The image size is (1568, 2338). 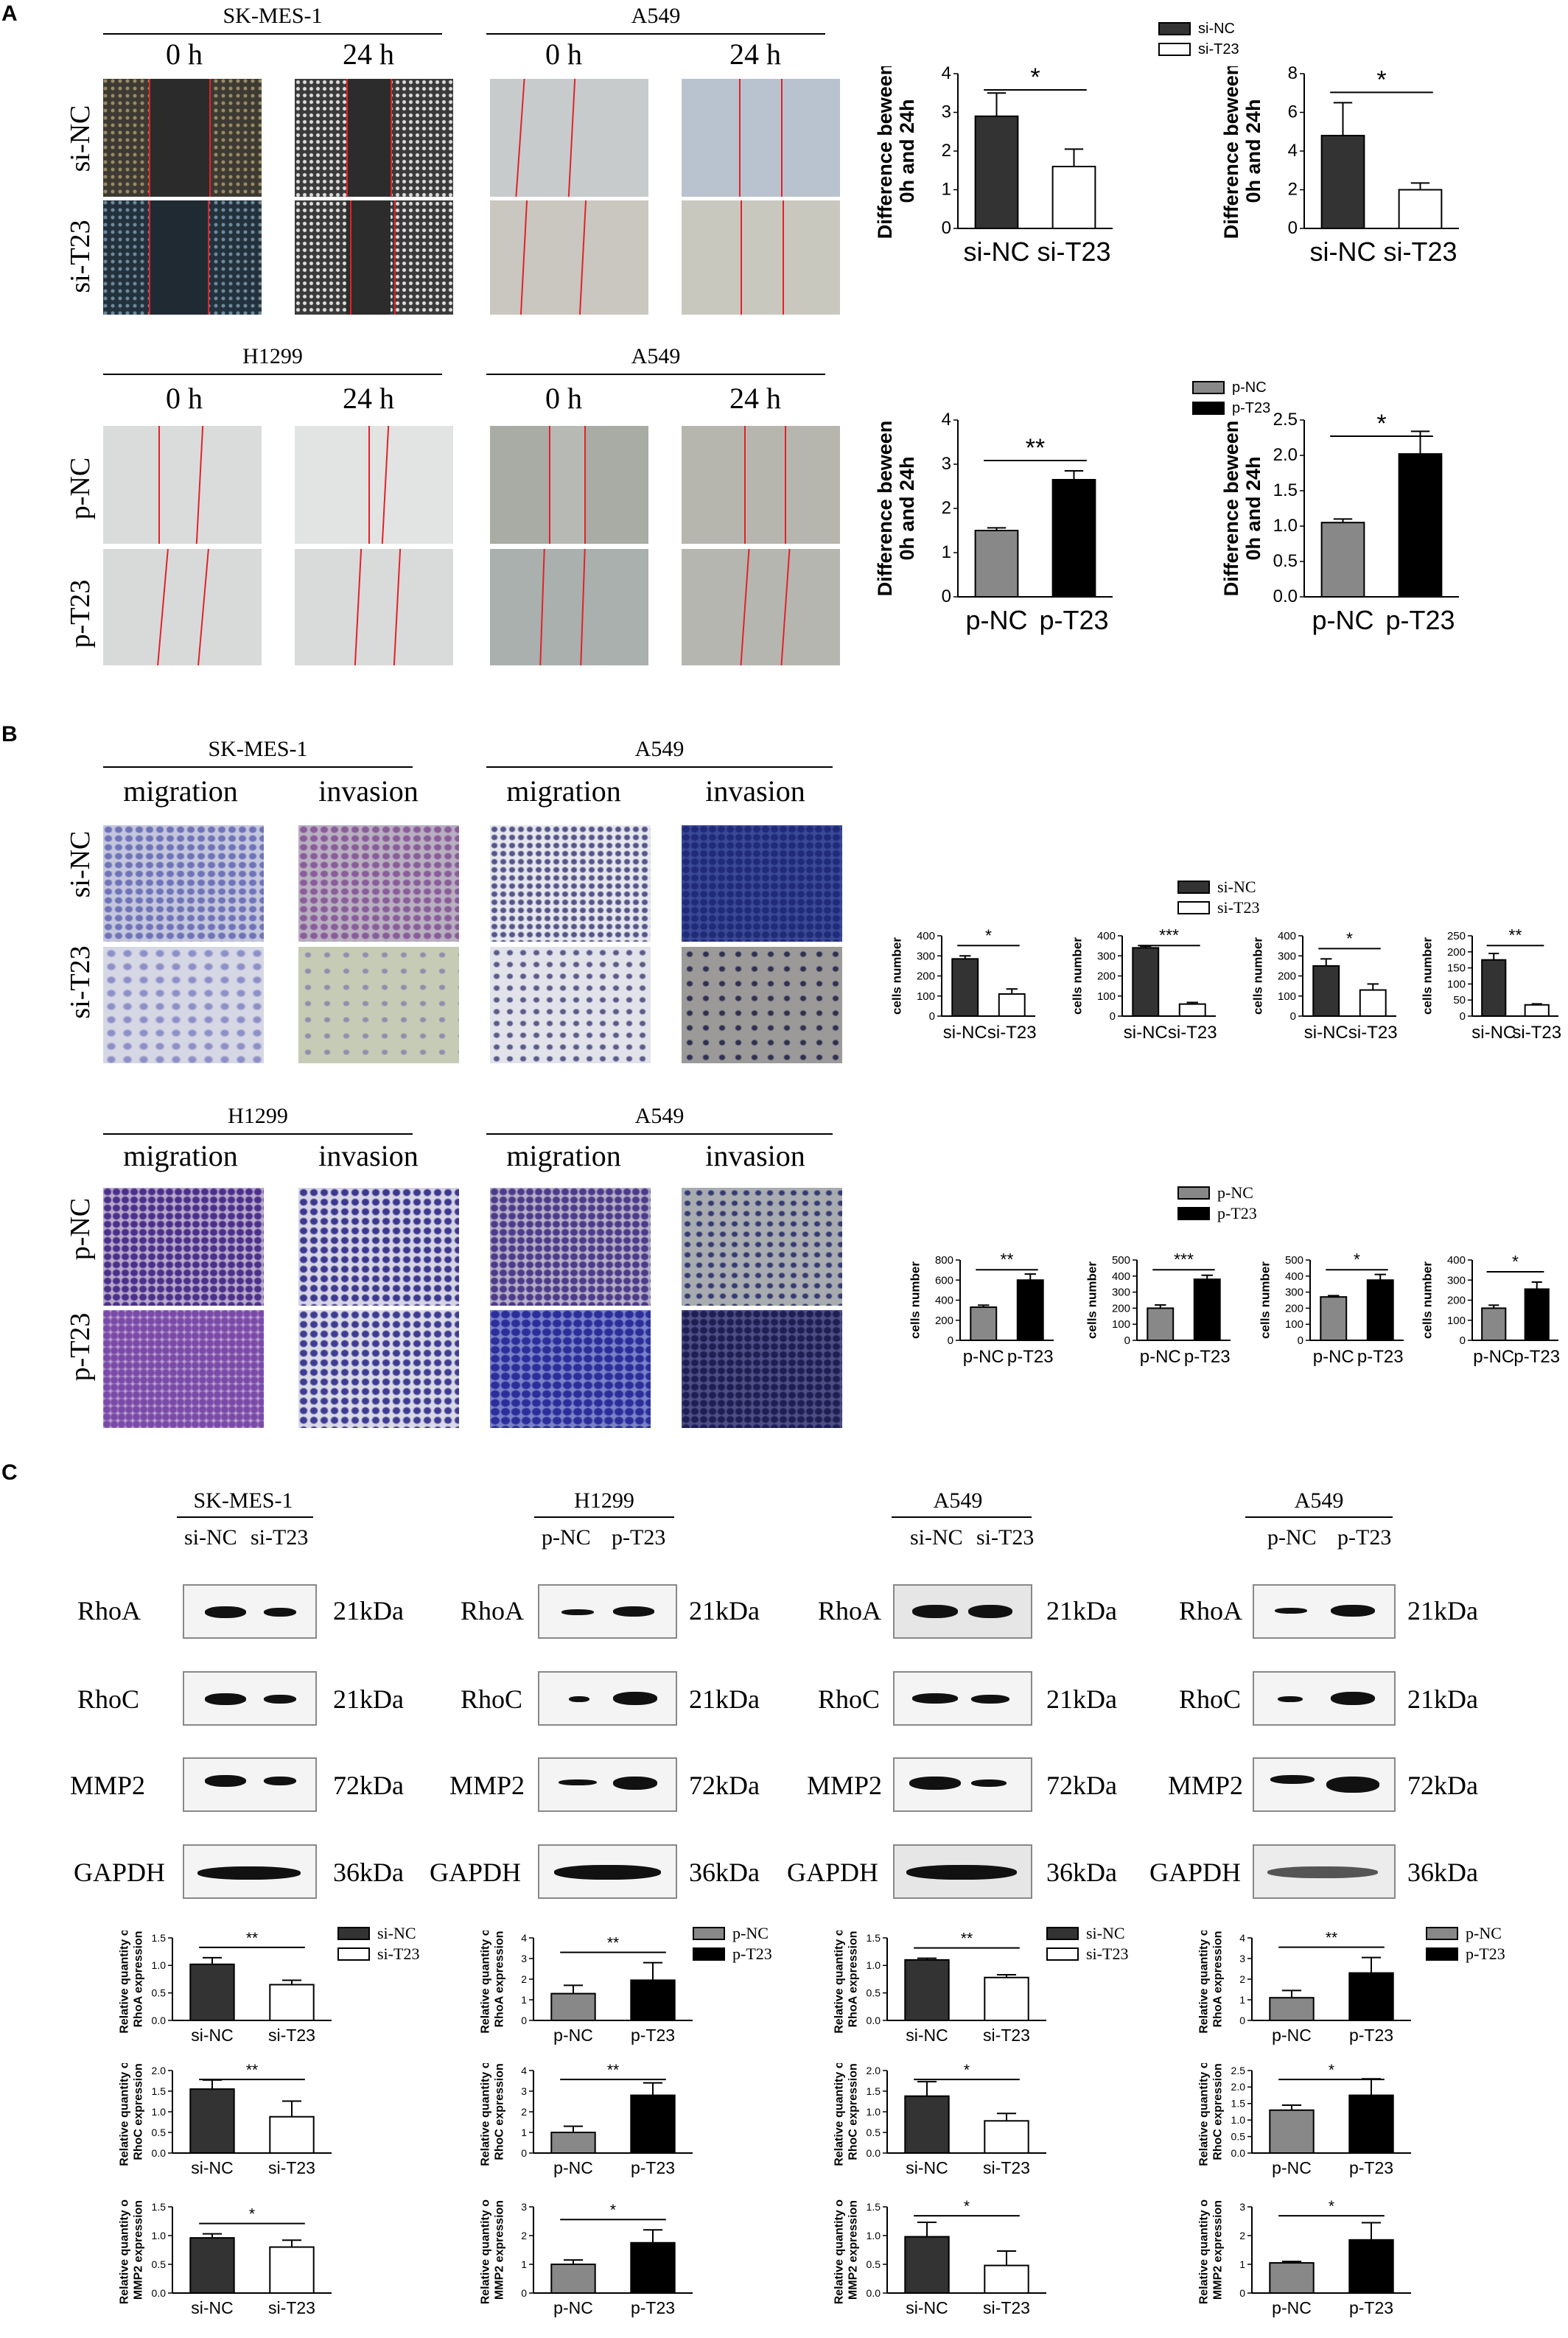 I want to click on transwell-image, so click(x=378, y=884).